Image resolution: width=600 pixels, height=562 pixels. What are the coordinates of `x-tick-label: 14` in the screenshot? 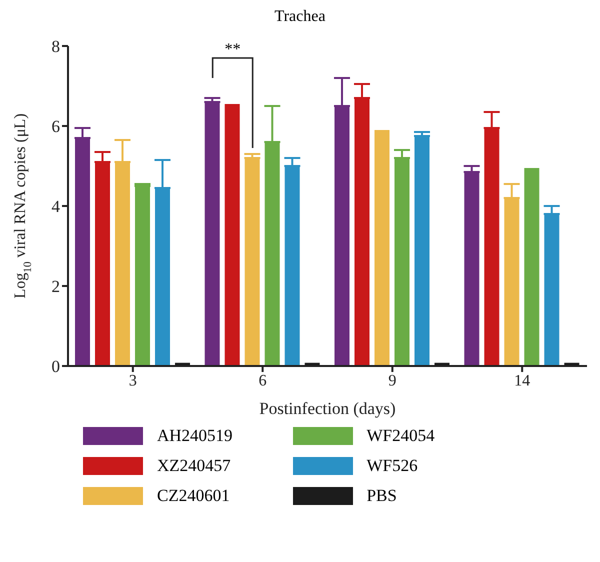 It's located at (522, 381).